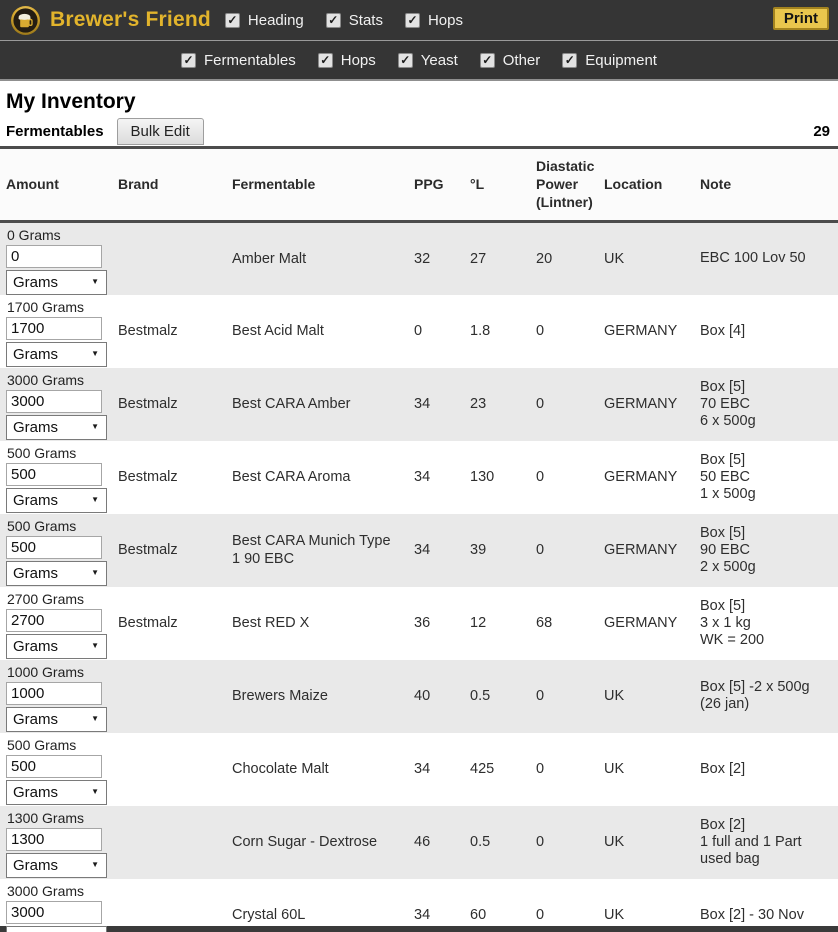 The height and width of the screenshot is (932, 838). Describe the element at coordinates (169, 185) in the screenshot. I see `col-header-brand: Brand` at that location.